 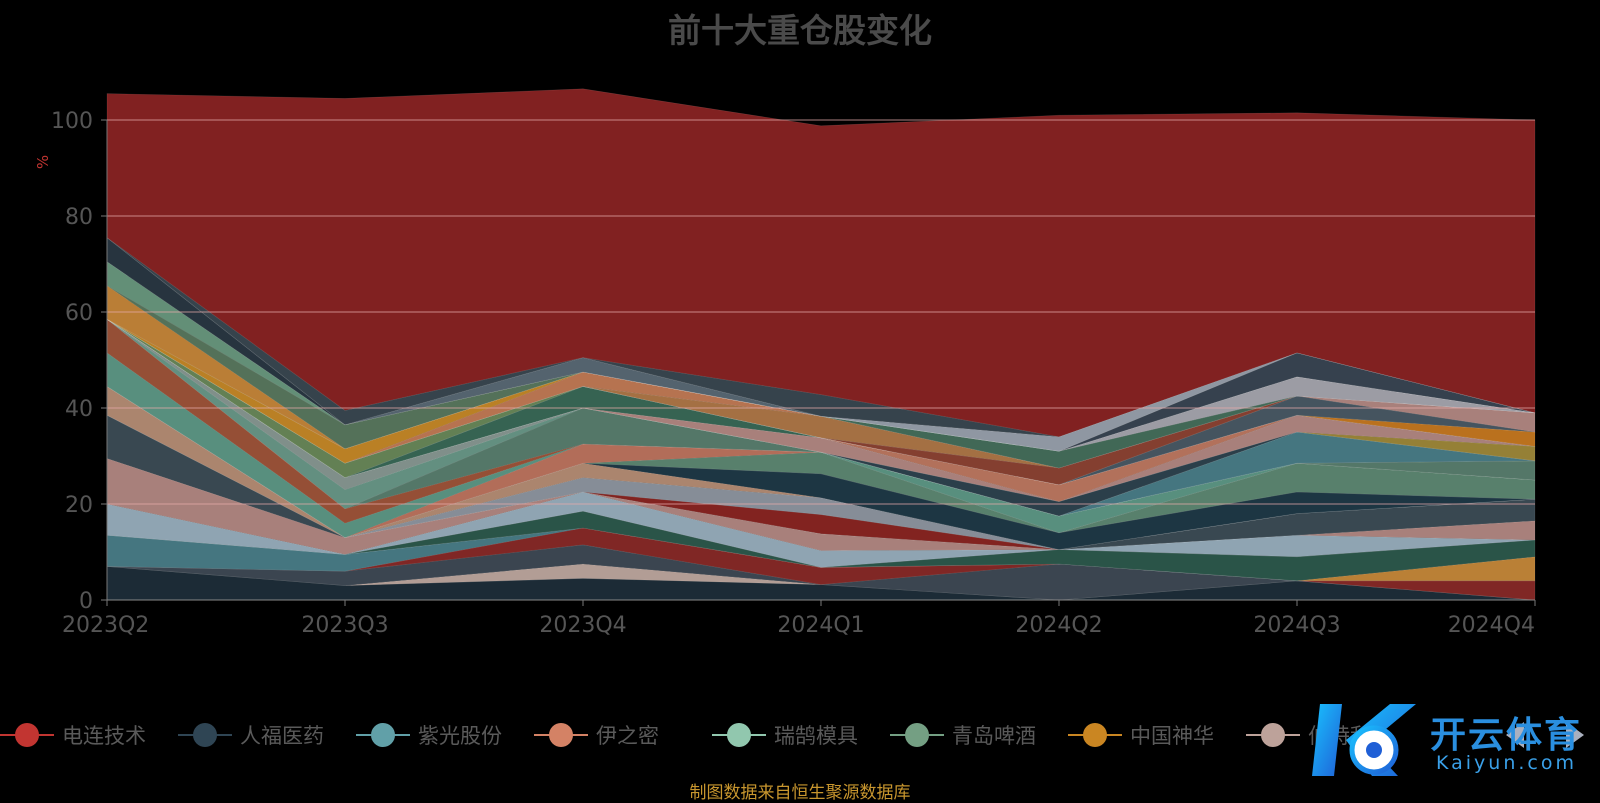 I want to click on legend-item: 人福医药, so click(x=251, y=735).